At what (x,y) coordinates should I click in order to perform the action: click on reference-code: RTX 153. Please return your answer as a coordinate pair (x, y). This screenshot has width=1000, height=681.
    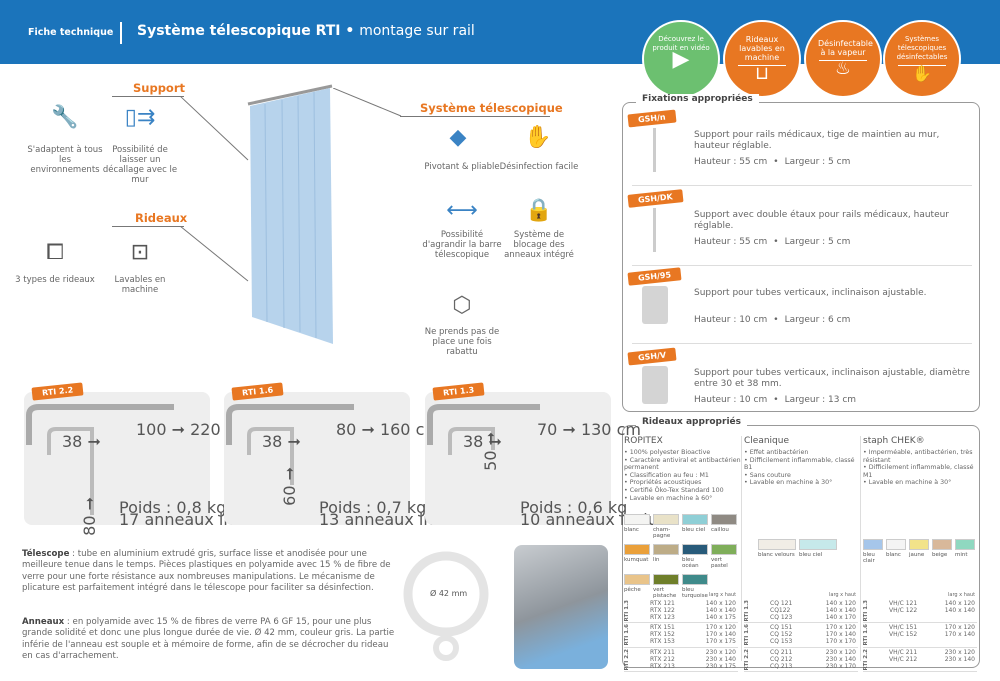
    Looking at the image, I should click on (662, 642).